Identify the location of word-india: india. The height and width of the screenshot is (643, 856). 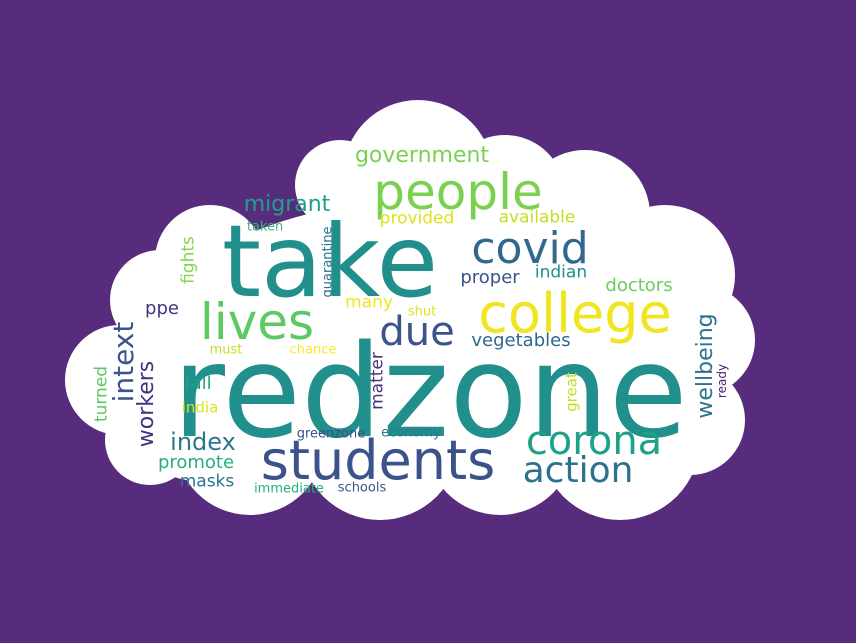
(200, 407).